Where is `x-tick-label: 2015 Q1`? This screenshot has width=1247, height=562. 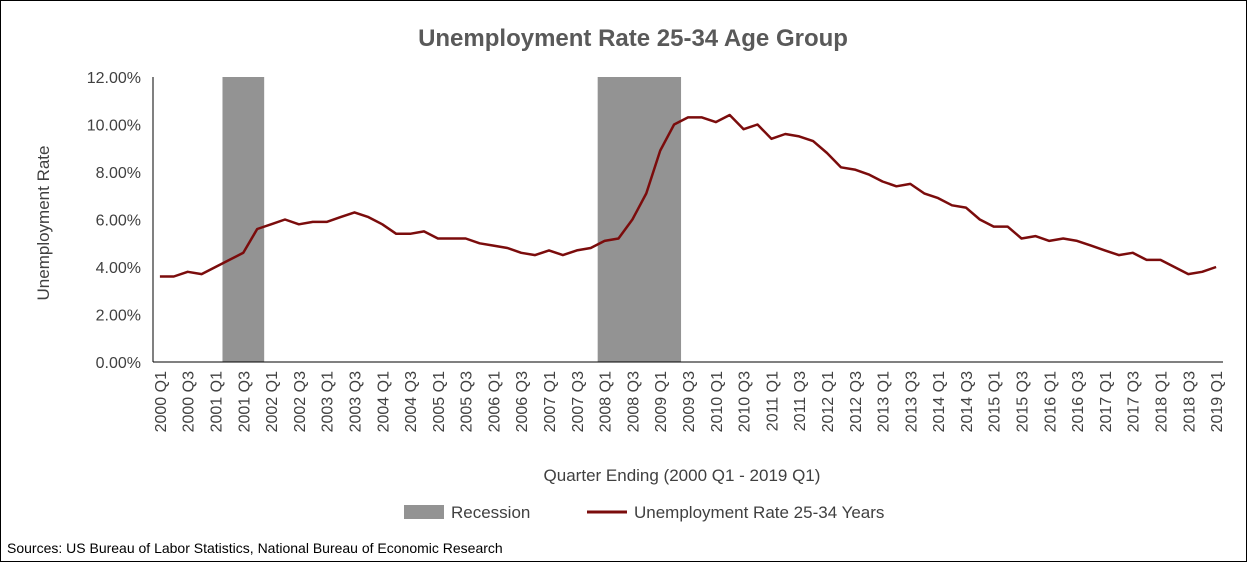 x-tick-label: 2015 Q1 is located at coordinates (995, 401).